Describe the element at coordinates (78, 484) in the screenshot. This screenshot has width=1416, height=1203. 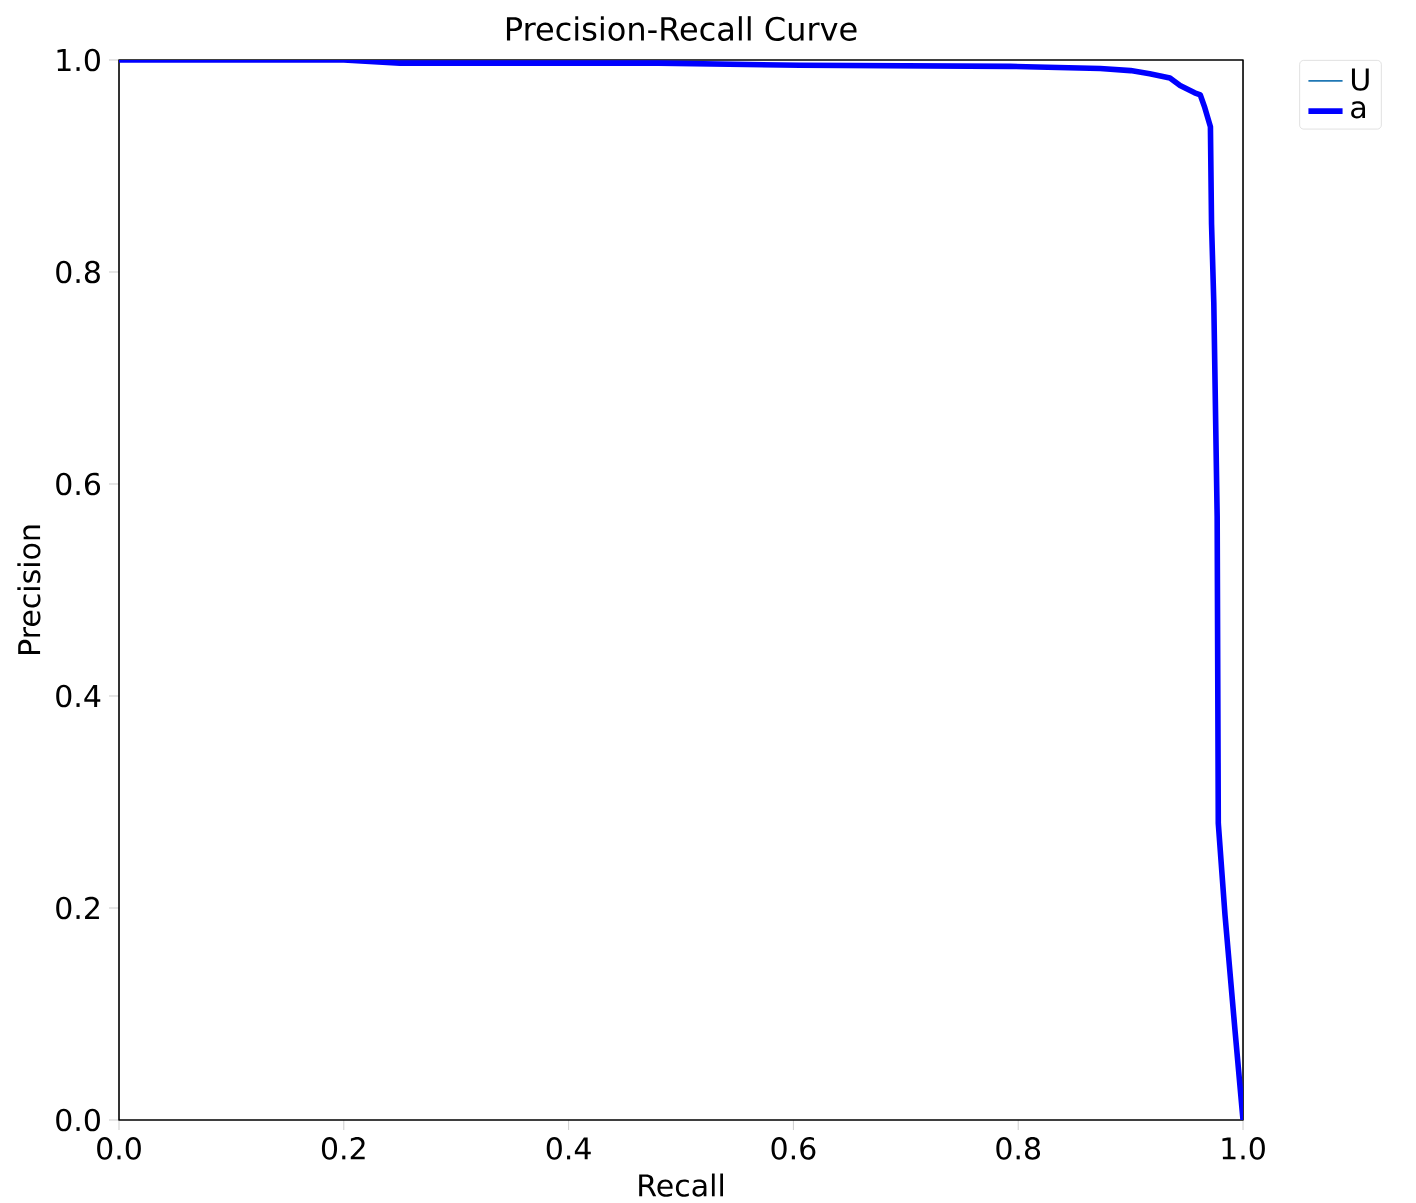
I see `y-tick-label: 0.6` at that location.